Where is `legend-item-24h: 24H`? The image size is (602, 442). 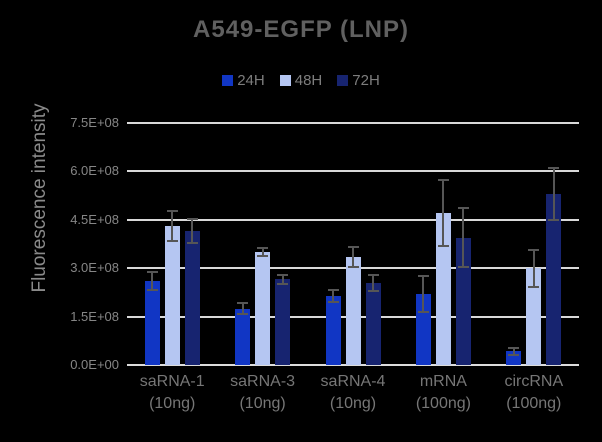 legend-item-24h: 24H is located at coordinates (243, 80).